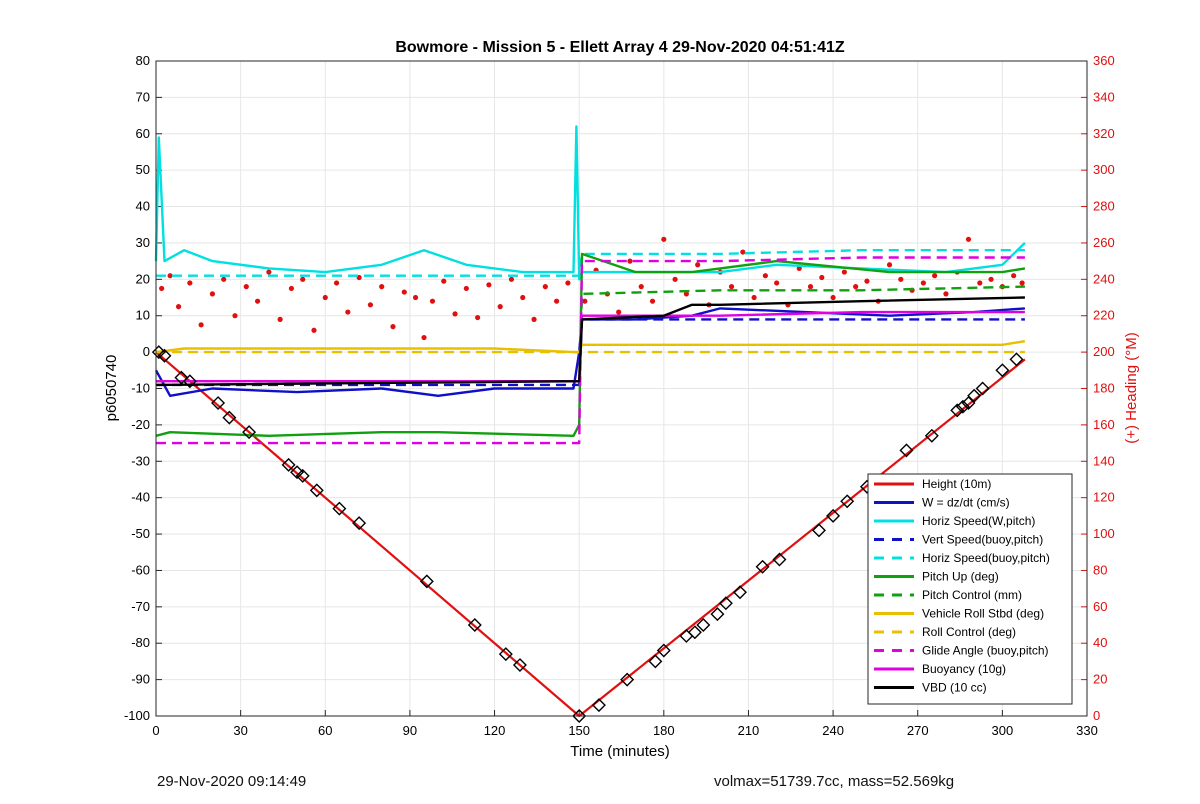 Image resolution: width=1200 pixels, height=804 pixels. What do you see at coordinates (982, 540) in the screenshot?
I see `legend-label: Vert Speed(buoy,pitch)` at bounding box center [982, 540].